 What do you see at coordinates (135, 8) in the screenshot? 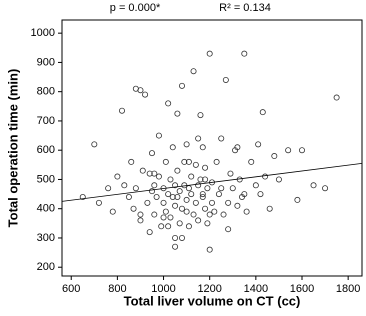
I see `annotation: p = 0.000*` at bounding box center [135, 8].